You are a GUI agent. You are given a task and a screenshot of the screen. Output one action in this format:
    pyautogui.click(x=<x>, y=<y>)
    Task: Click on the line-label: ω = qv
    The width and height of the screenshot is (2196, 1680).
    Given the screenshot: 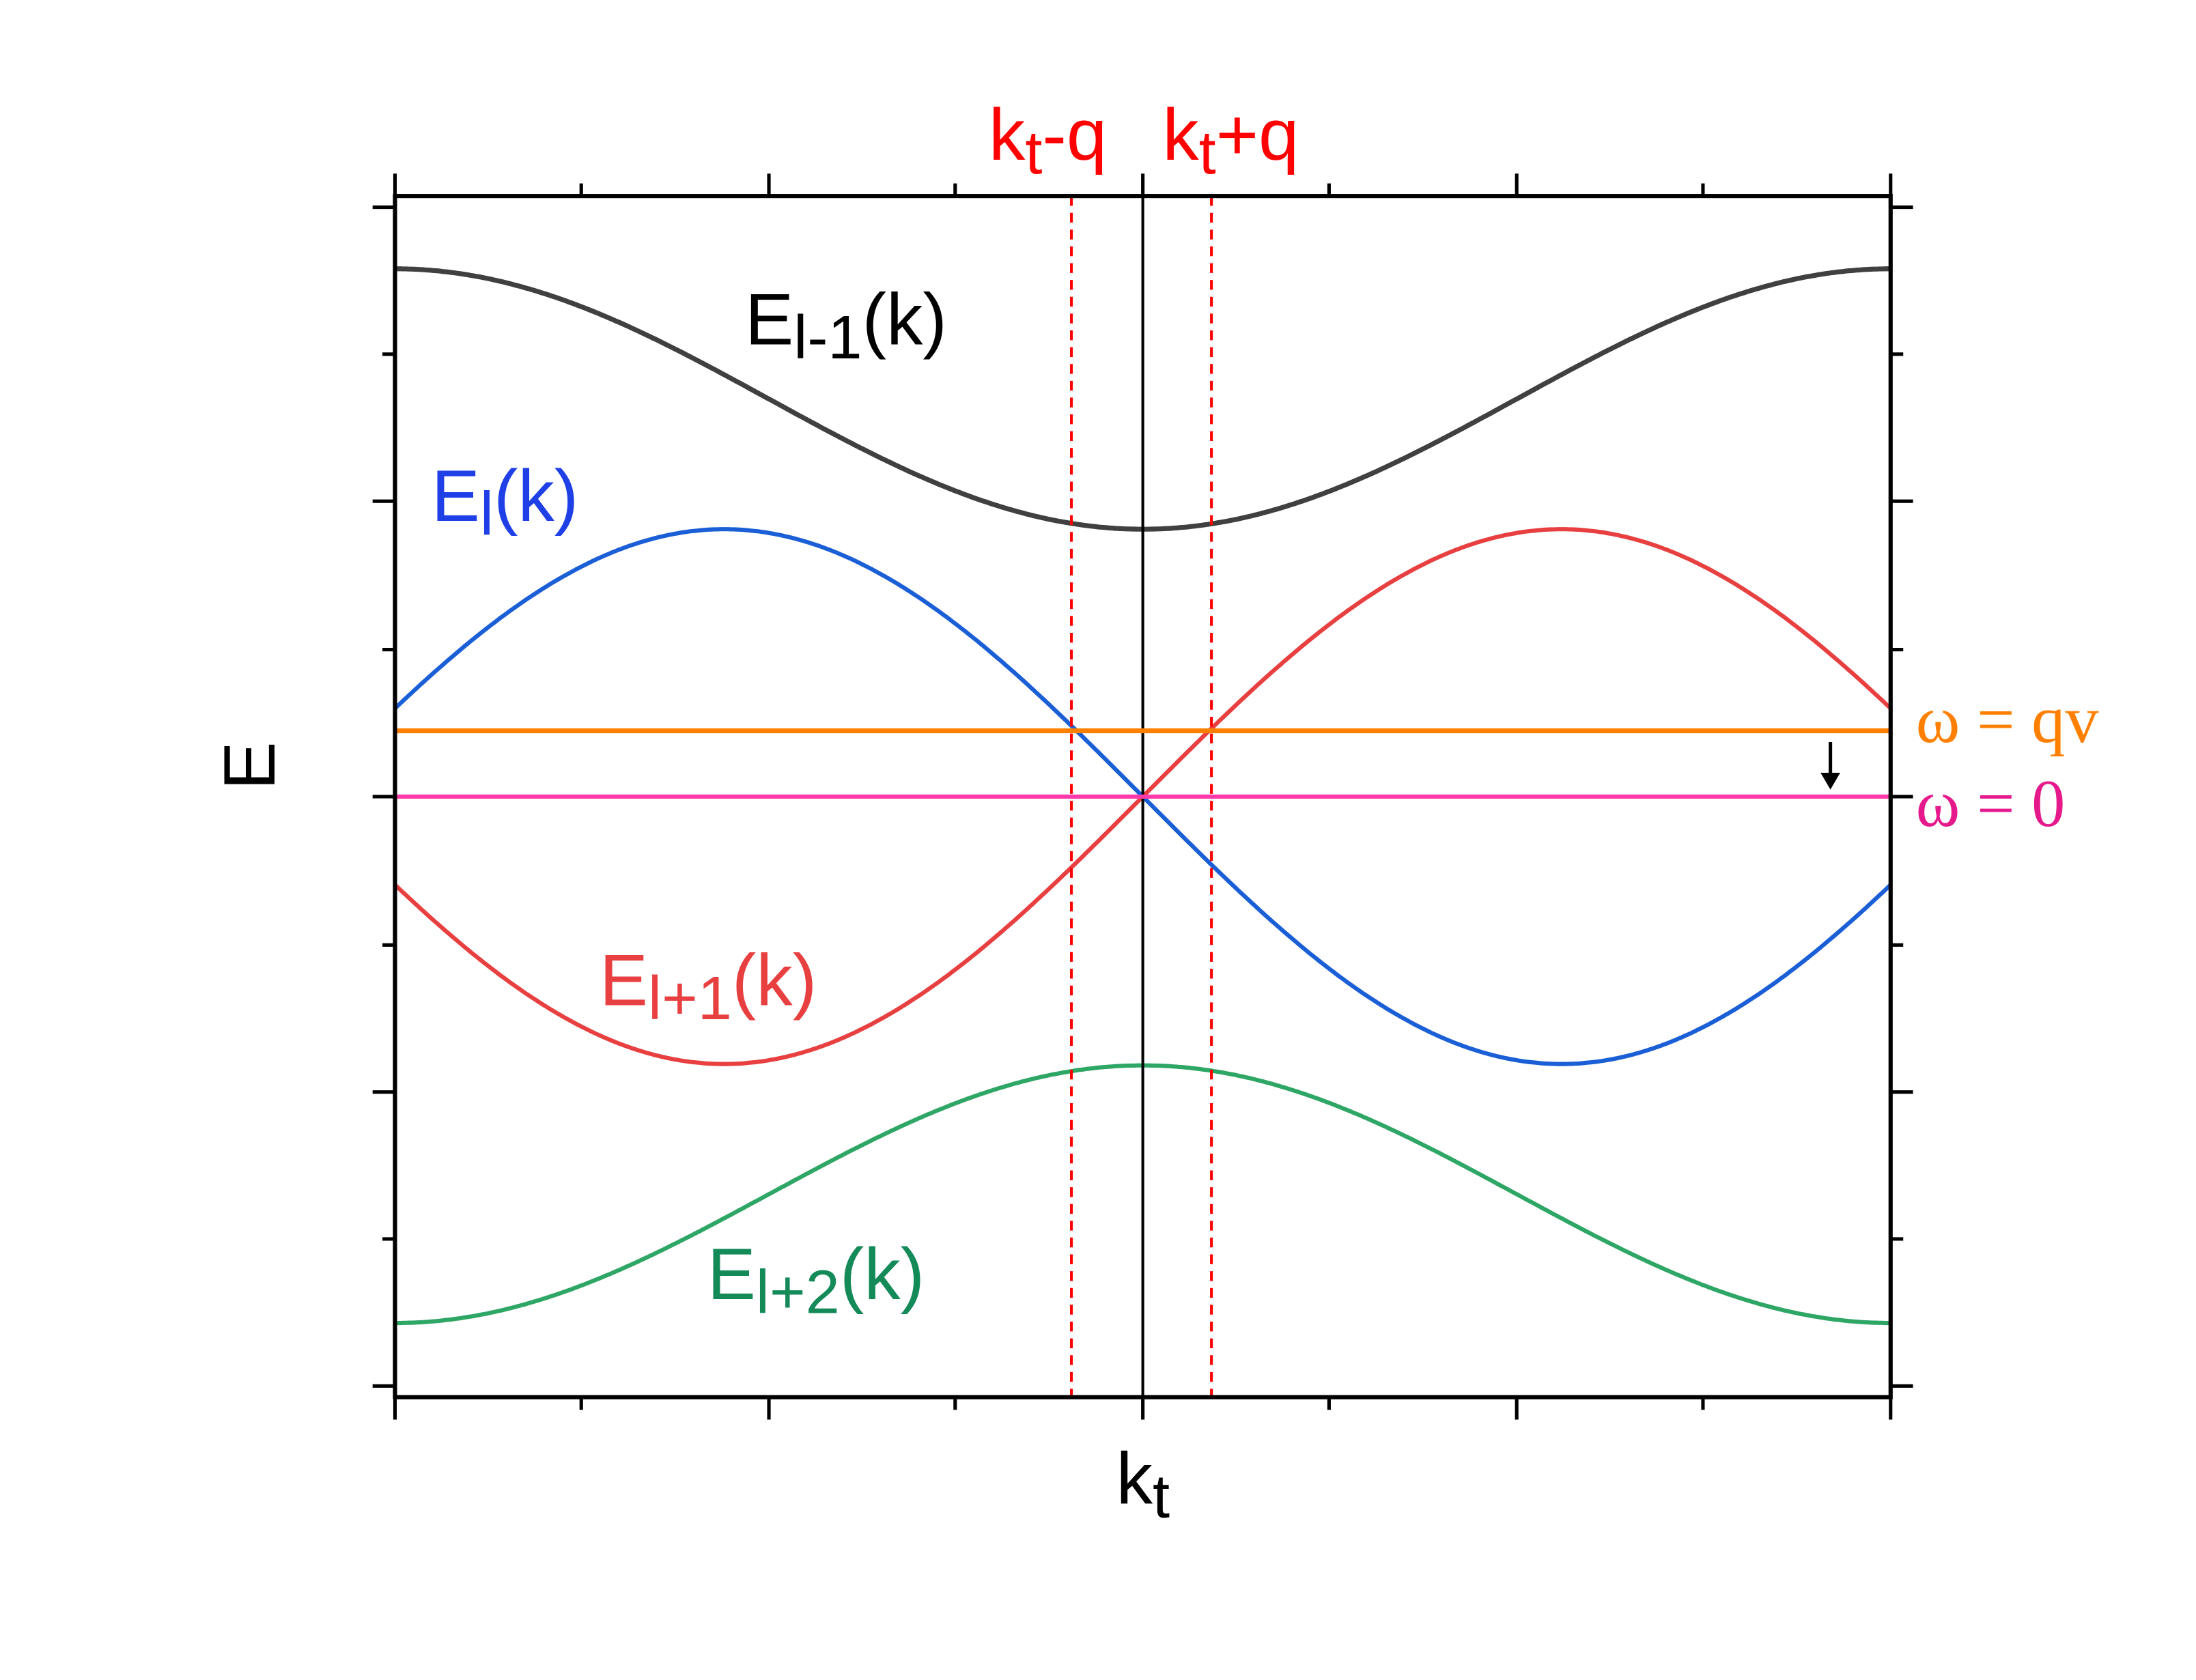 What is the action you would take?
    pyautogui.click(x=2008, y=720)
    